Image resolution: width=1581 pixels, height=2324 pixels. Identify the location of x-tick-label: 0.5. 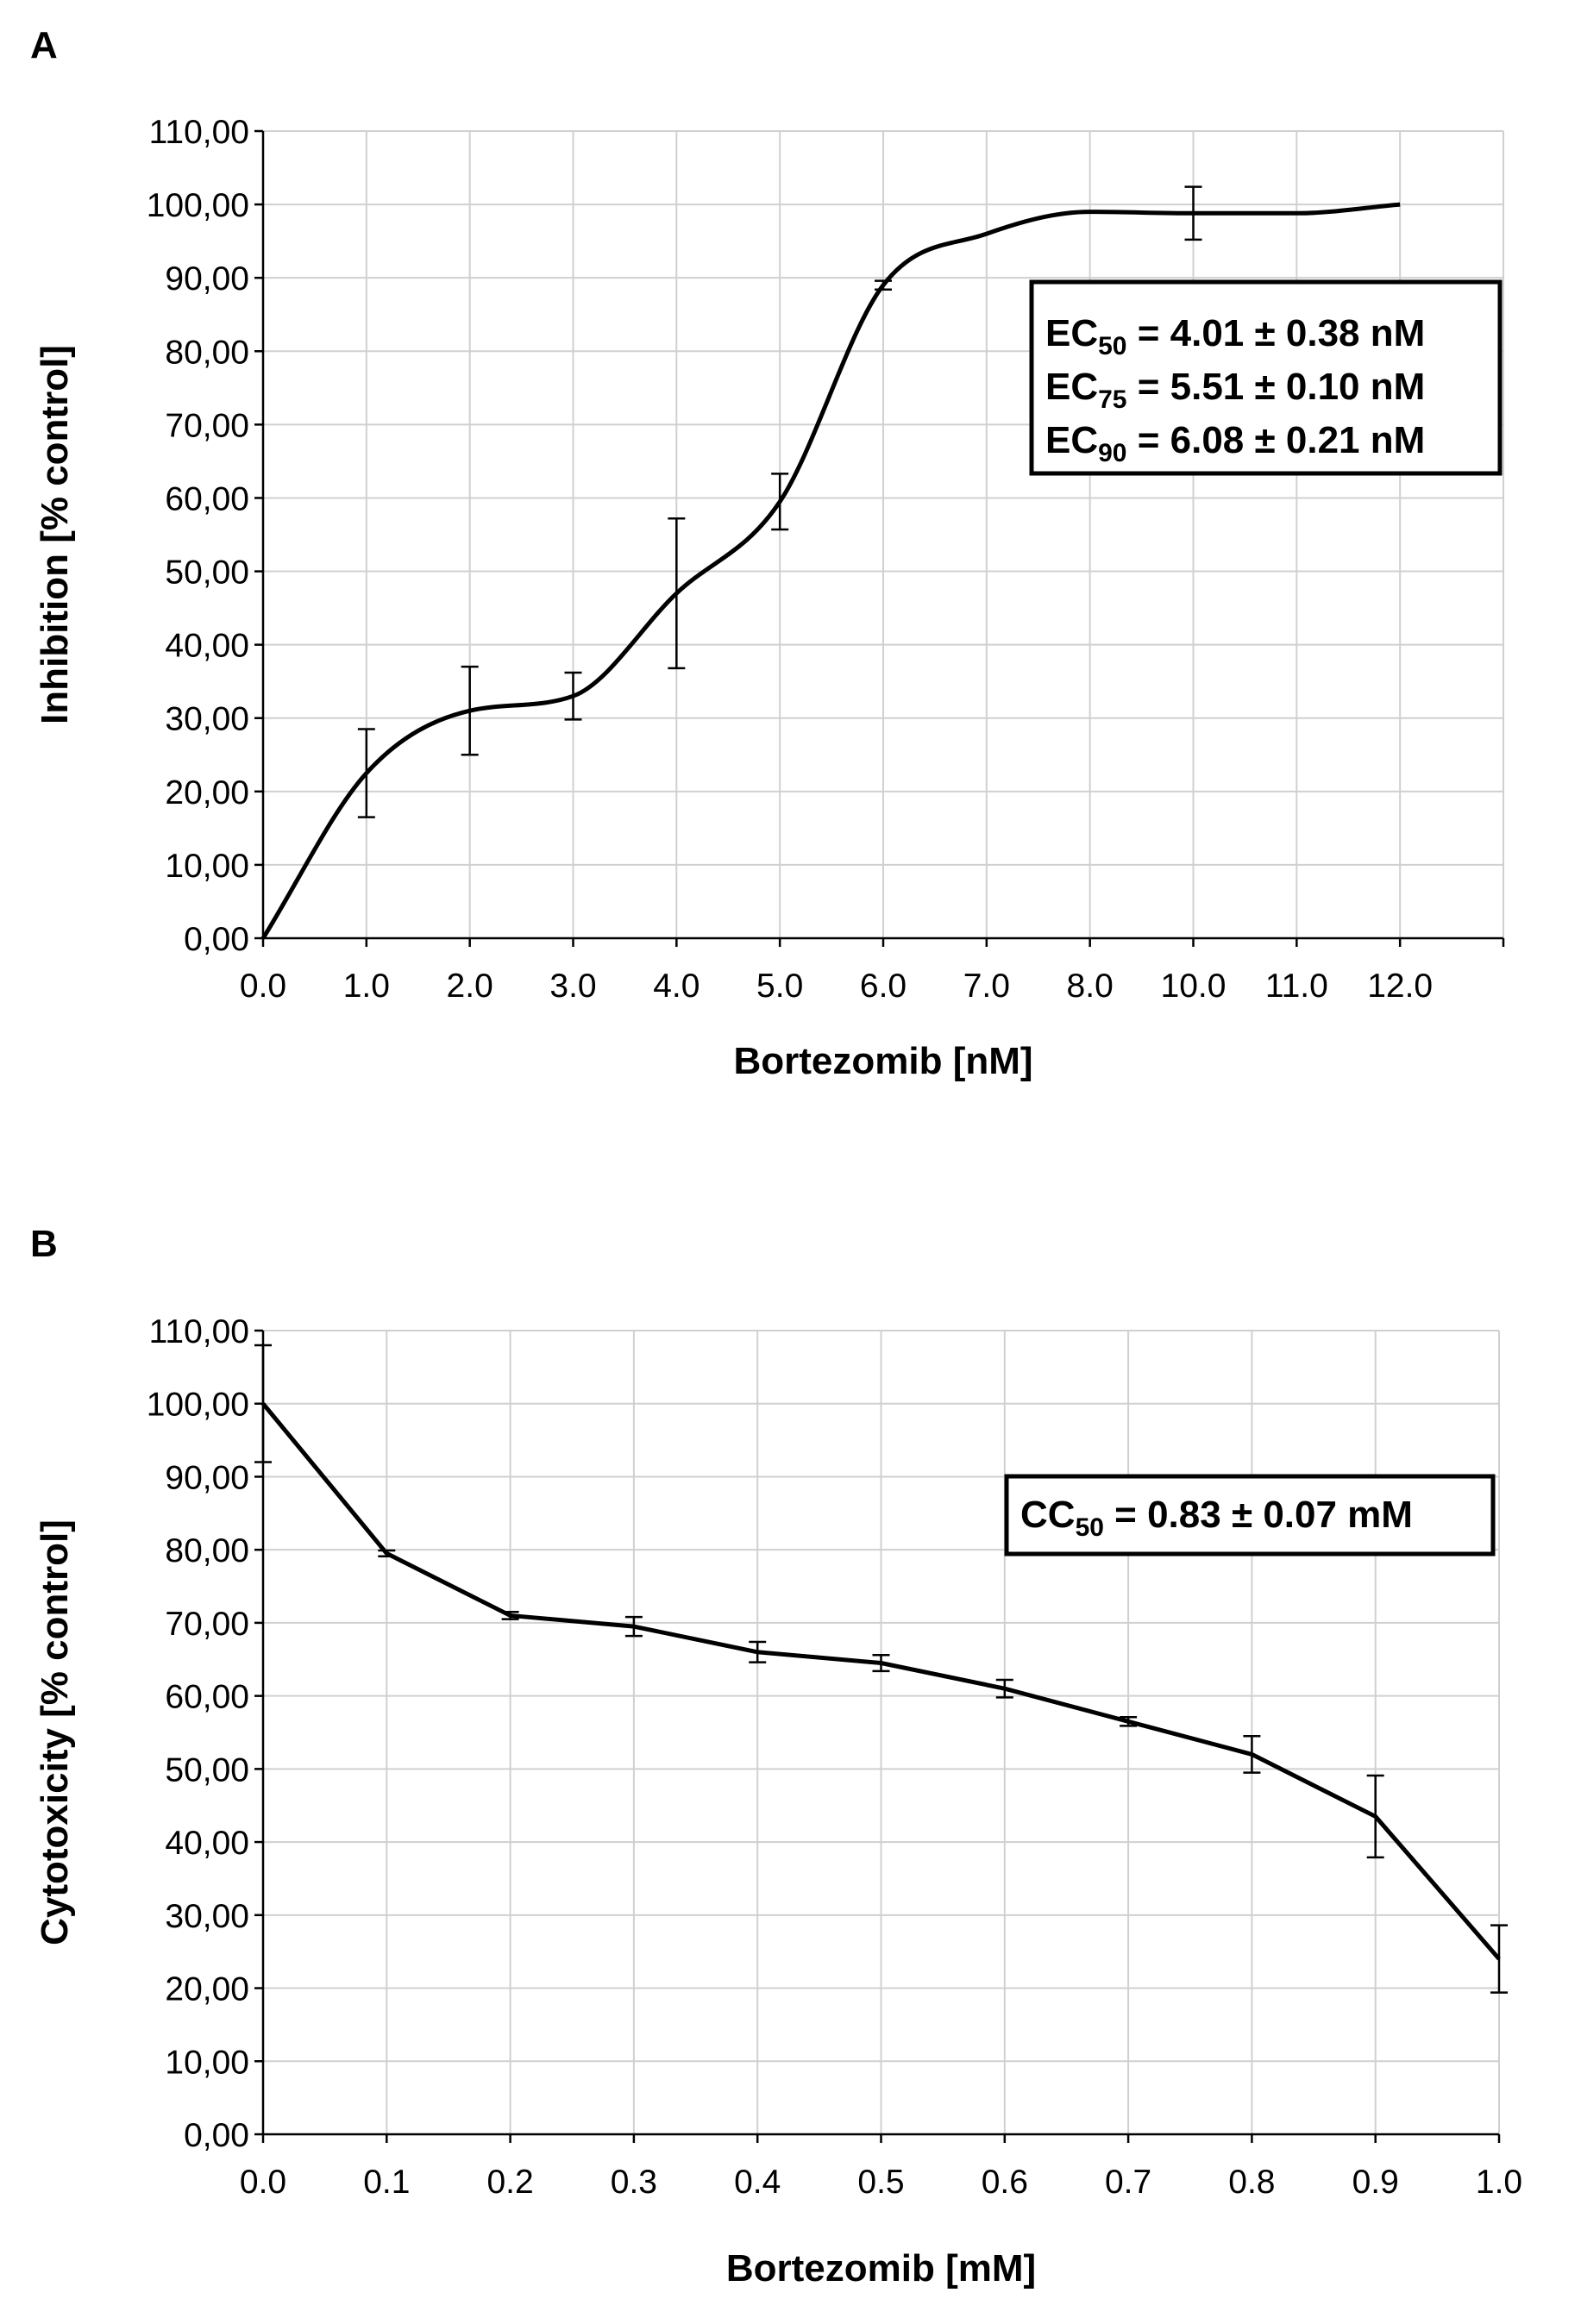
(880, 2182).